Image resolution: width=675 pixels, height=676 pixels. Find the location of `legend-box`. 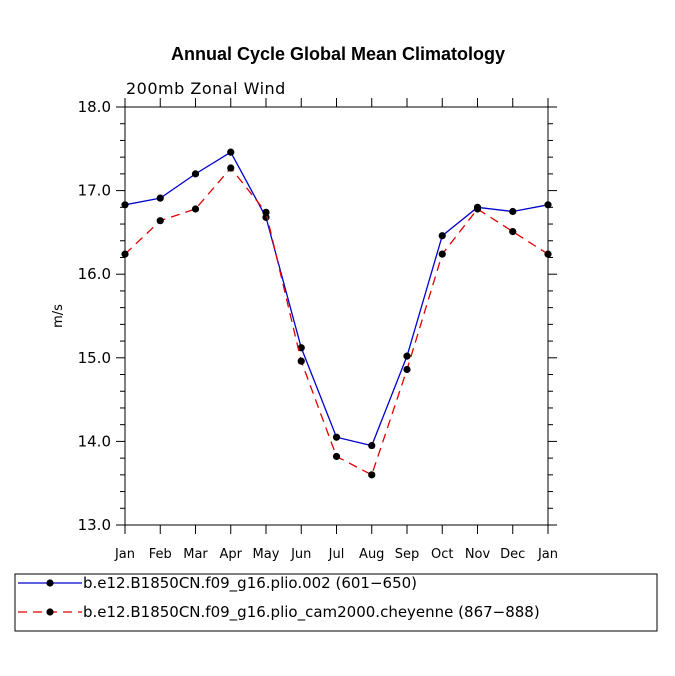

legend-box is located at coordinates (336, 602).